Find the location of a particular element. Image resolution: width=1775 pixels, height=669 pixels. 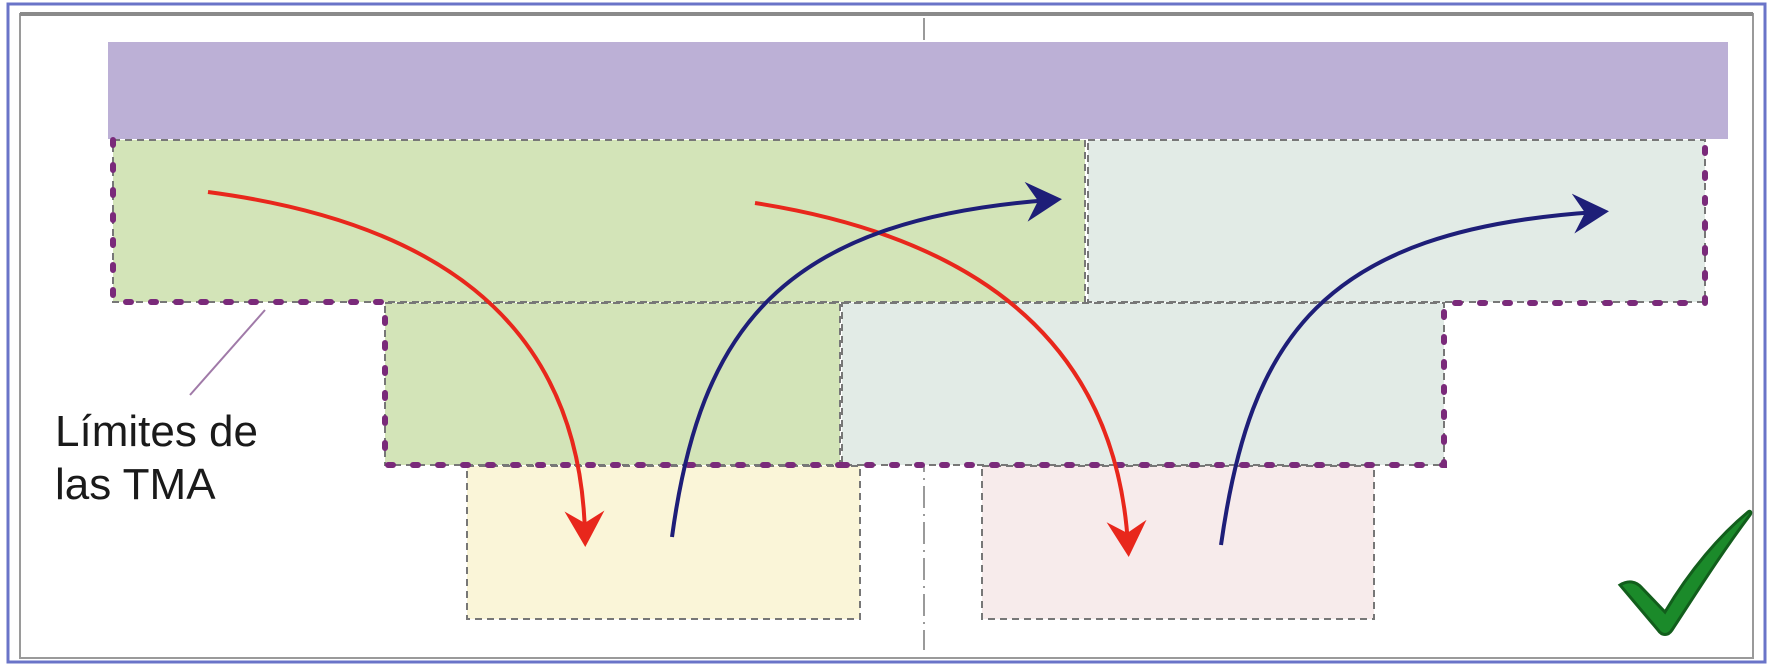

checkmark-icon is located at coordinates (1685, 572).